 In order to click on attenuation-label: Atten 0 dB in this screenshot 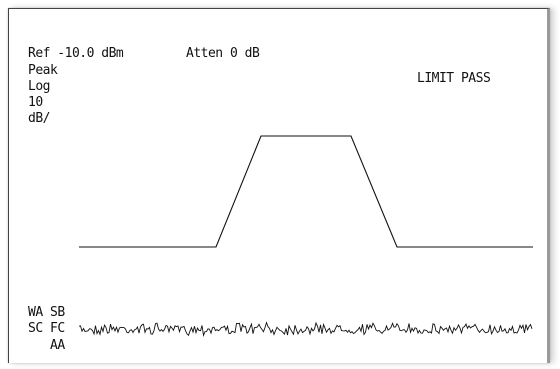, I will do `click(223, 53)`.